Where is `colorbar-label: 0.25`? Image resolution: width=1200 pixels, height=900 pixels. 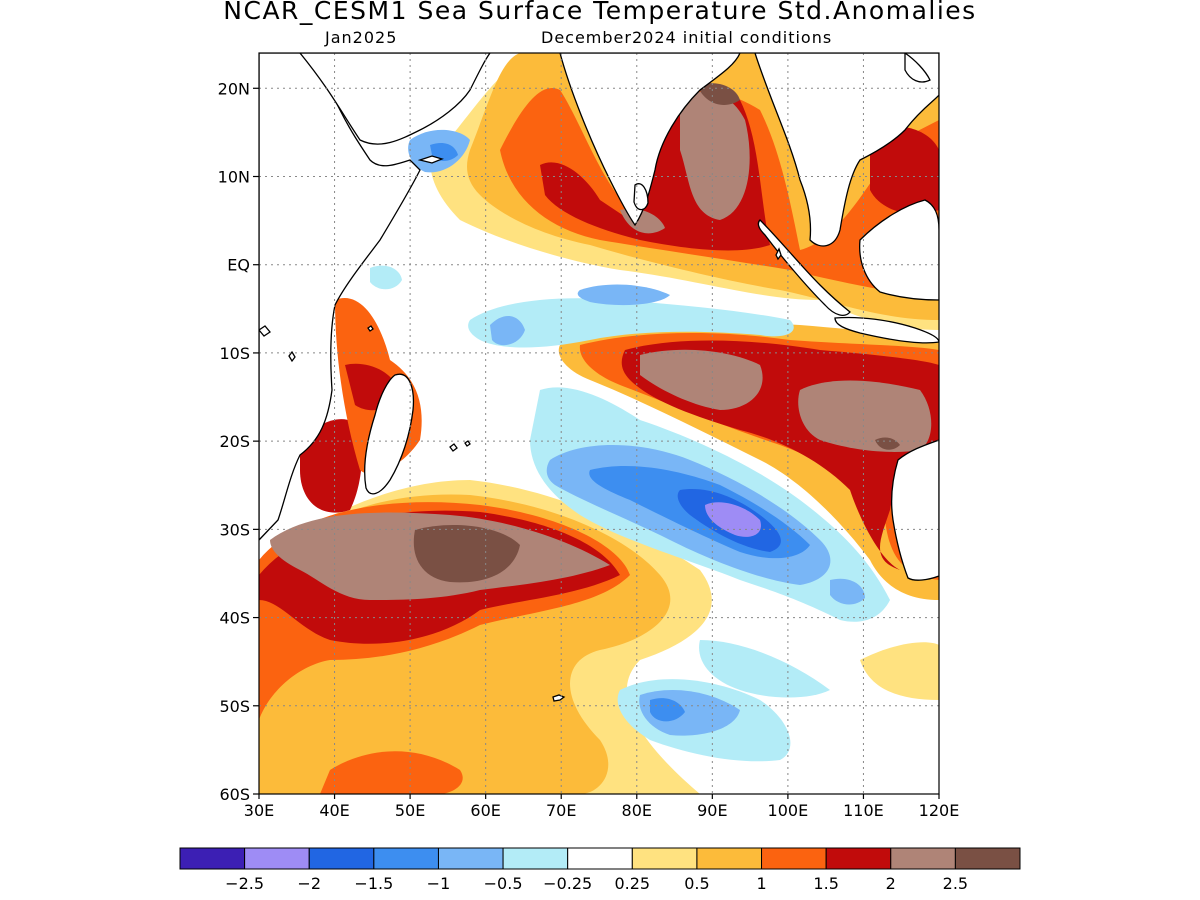
colorbar-label: 0.25 is located at coordinates (632, 883).